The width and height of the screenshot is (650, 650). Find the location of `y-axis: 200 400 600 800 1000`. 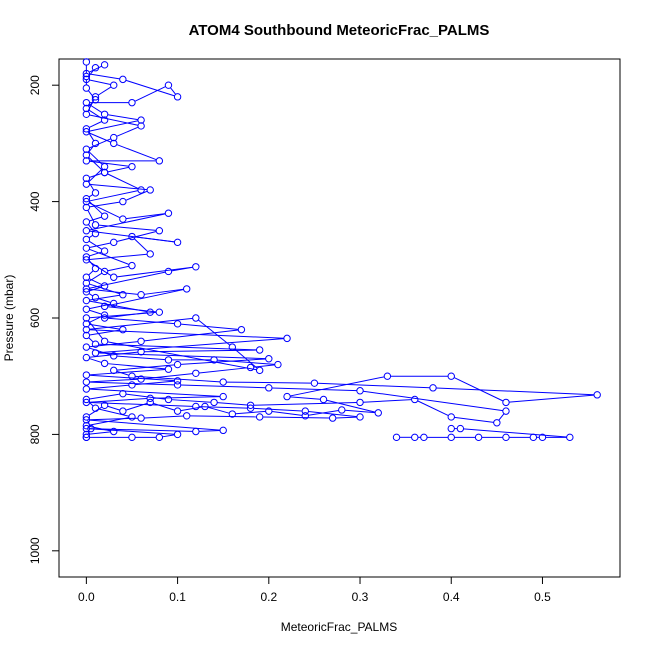

y-axis: 200 400 600 800 1000 is located at coordinates (43, 319).